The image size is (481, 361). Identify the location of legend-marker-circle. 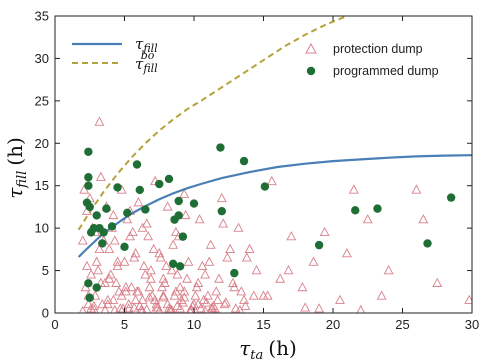
(311, 71).